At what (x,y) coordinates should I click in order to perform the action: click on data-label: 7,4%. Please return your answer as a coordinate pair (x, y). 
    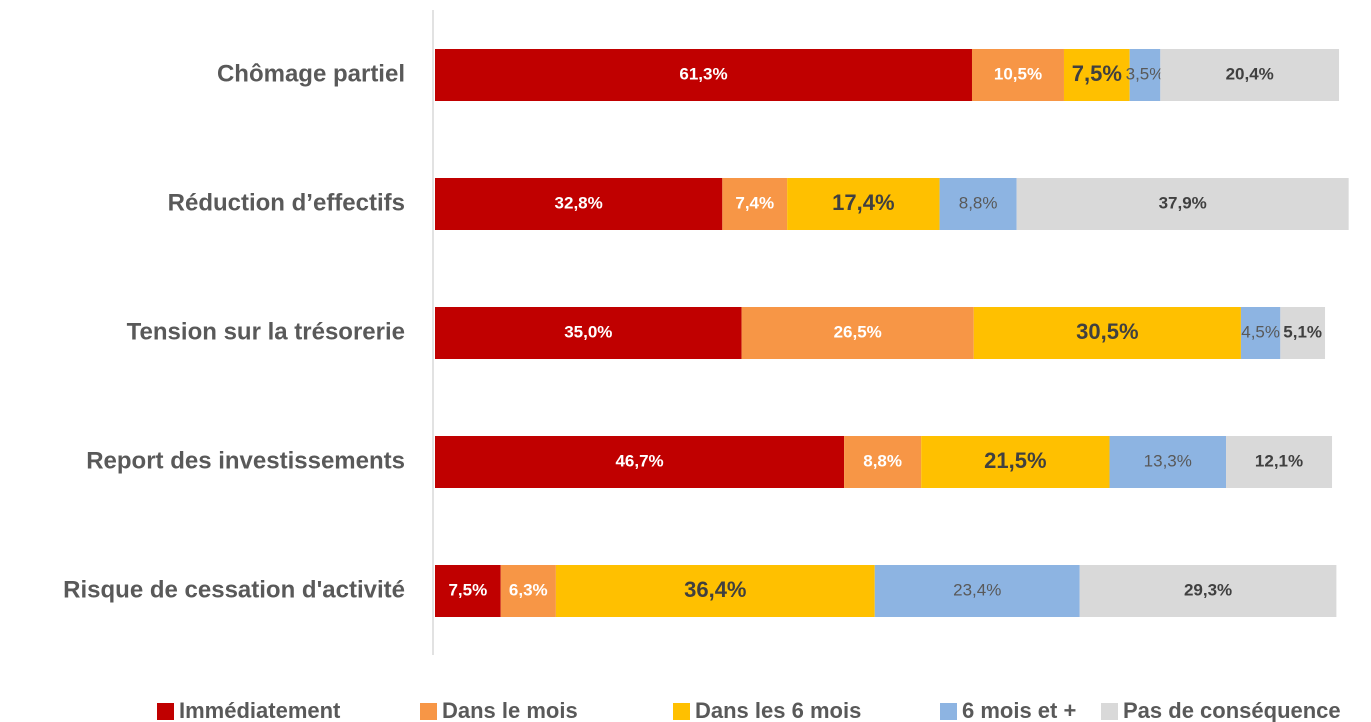
    Looking at the image, I should click on (754, 202).